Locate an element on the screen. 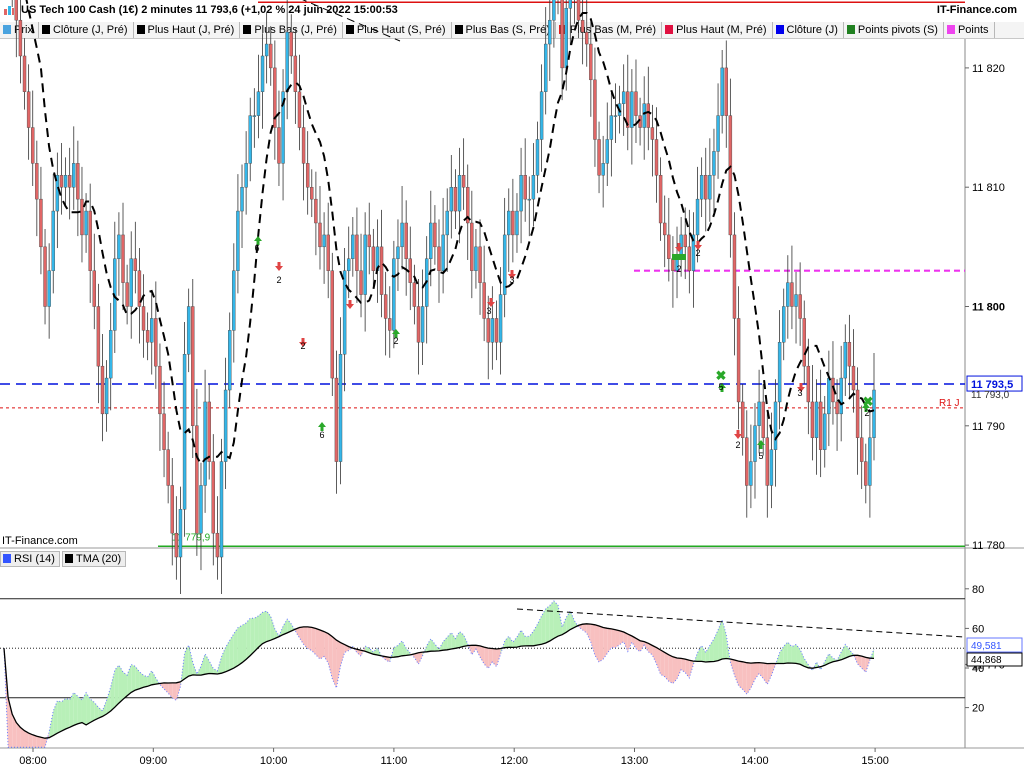 This screenshot has width=1024, height=768. legend-item: Plus Haut (J, Pré) is located at coordinates (187, 30).